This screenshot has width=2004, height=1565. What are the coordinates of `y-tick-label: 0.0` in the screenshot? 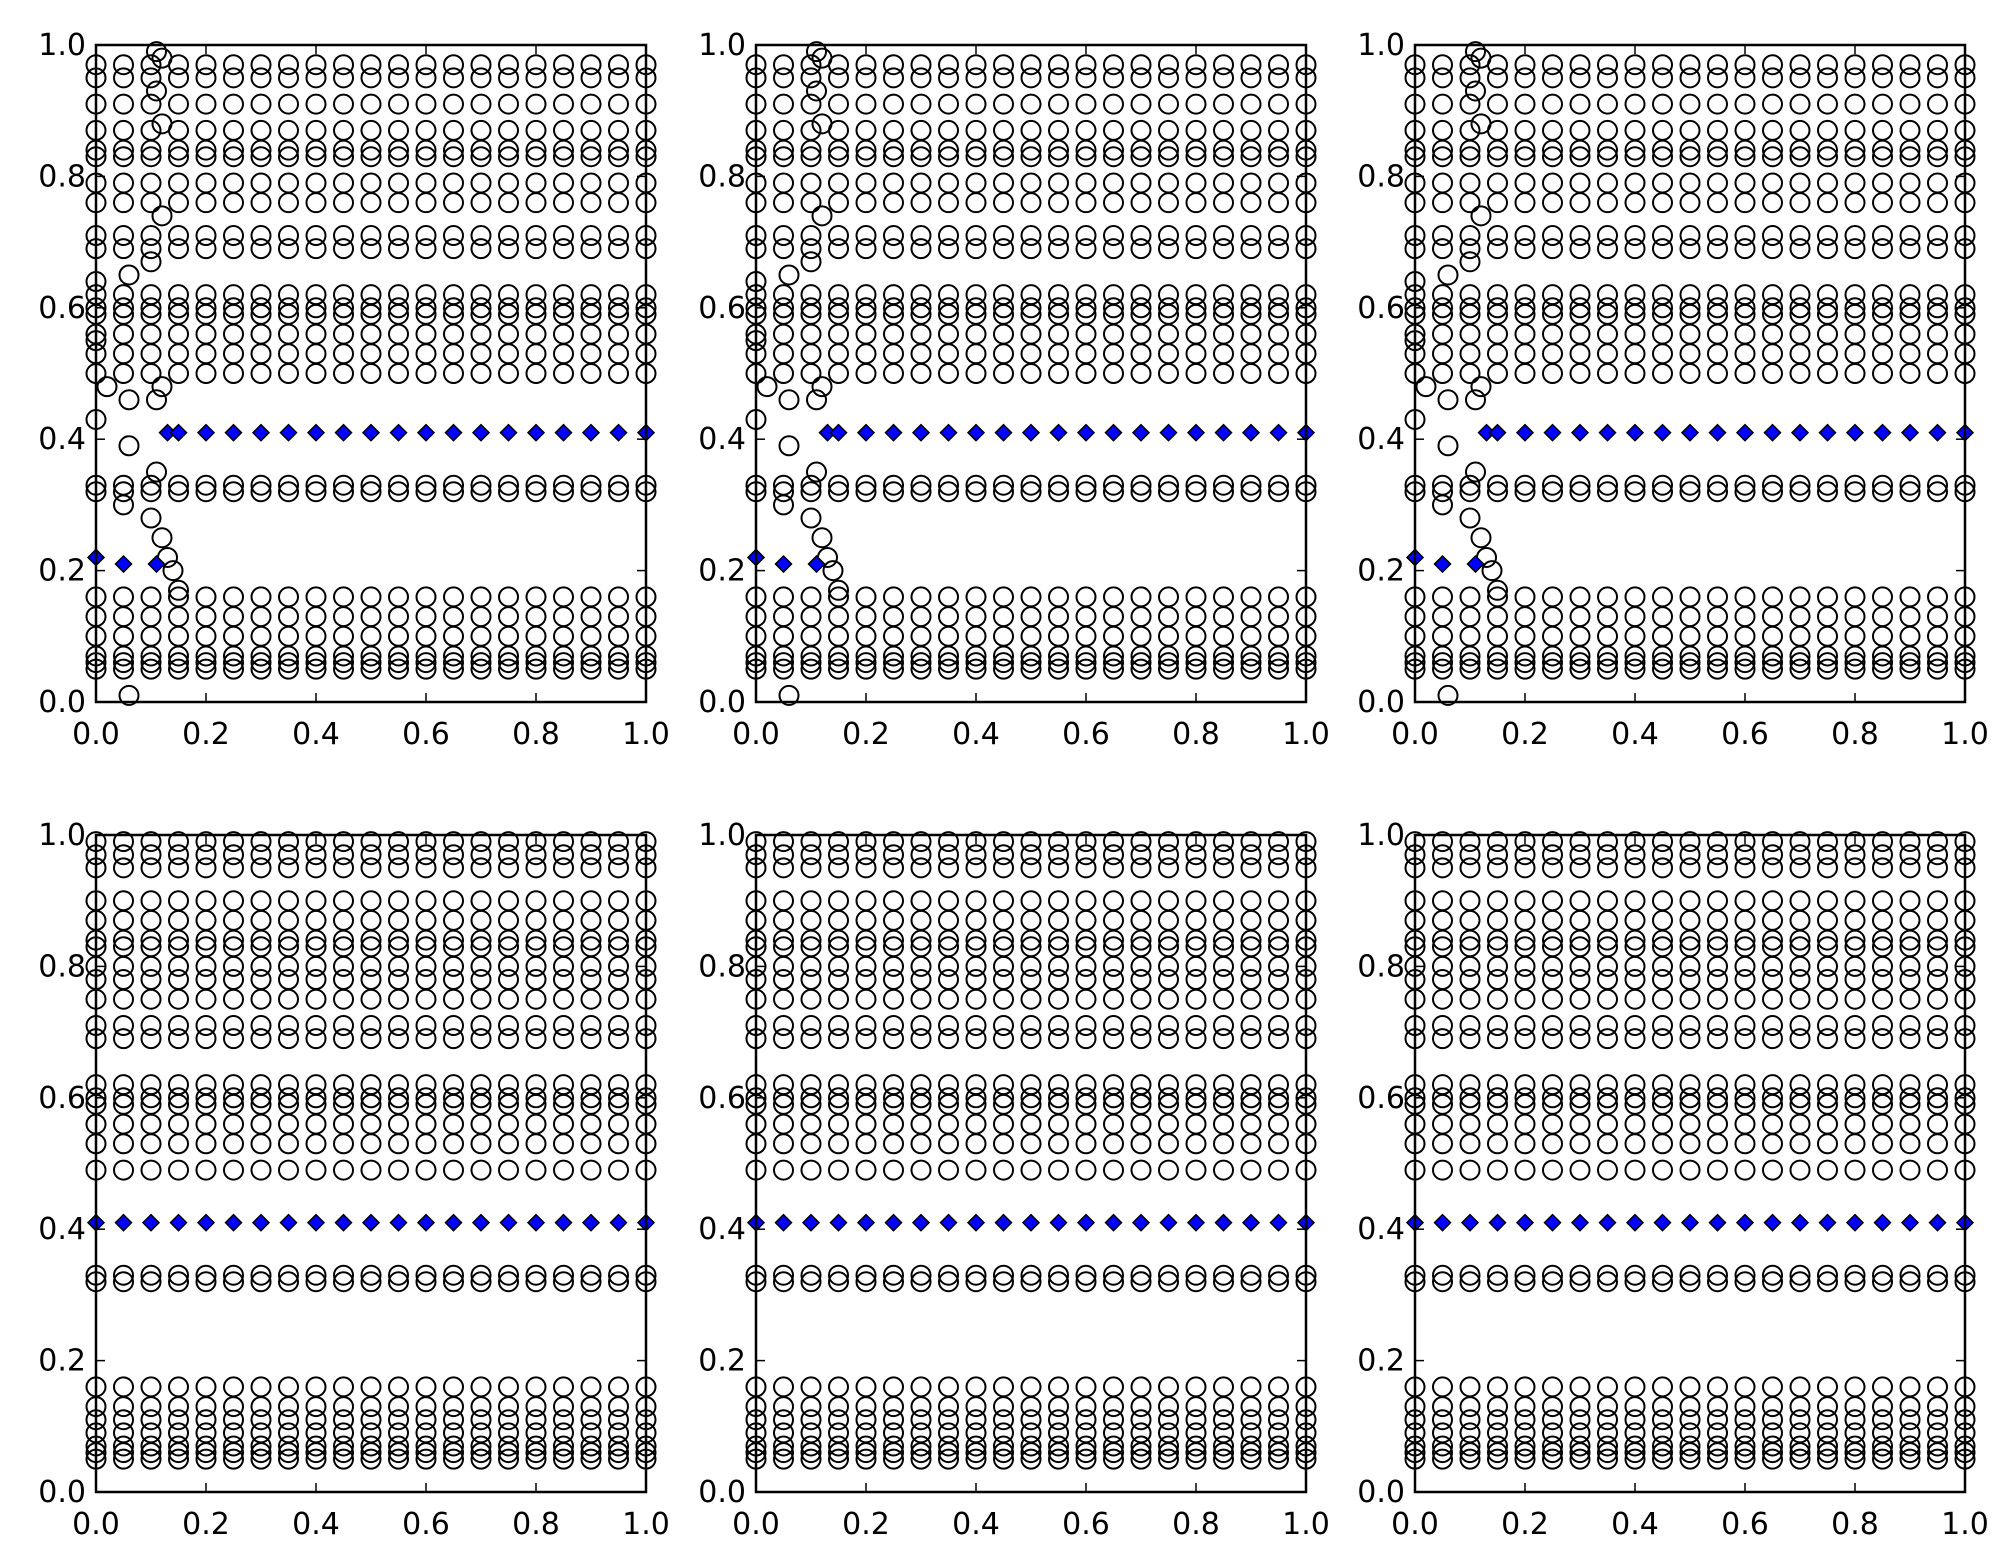 It's located at (62, 702).